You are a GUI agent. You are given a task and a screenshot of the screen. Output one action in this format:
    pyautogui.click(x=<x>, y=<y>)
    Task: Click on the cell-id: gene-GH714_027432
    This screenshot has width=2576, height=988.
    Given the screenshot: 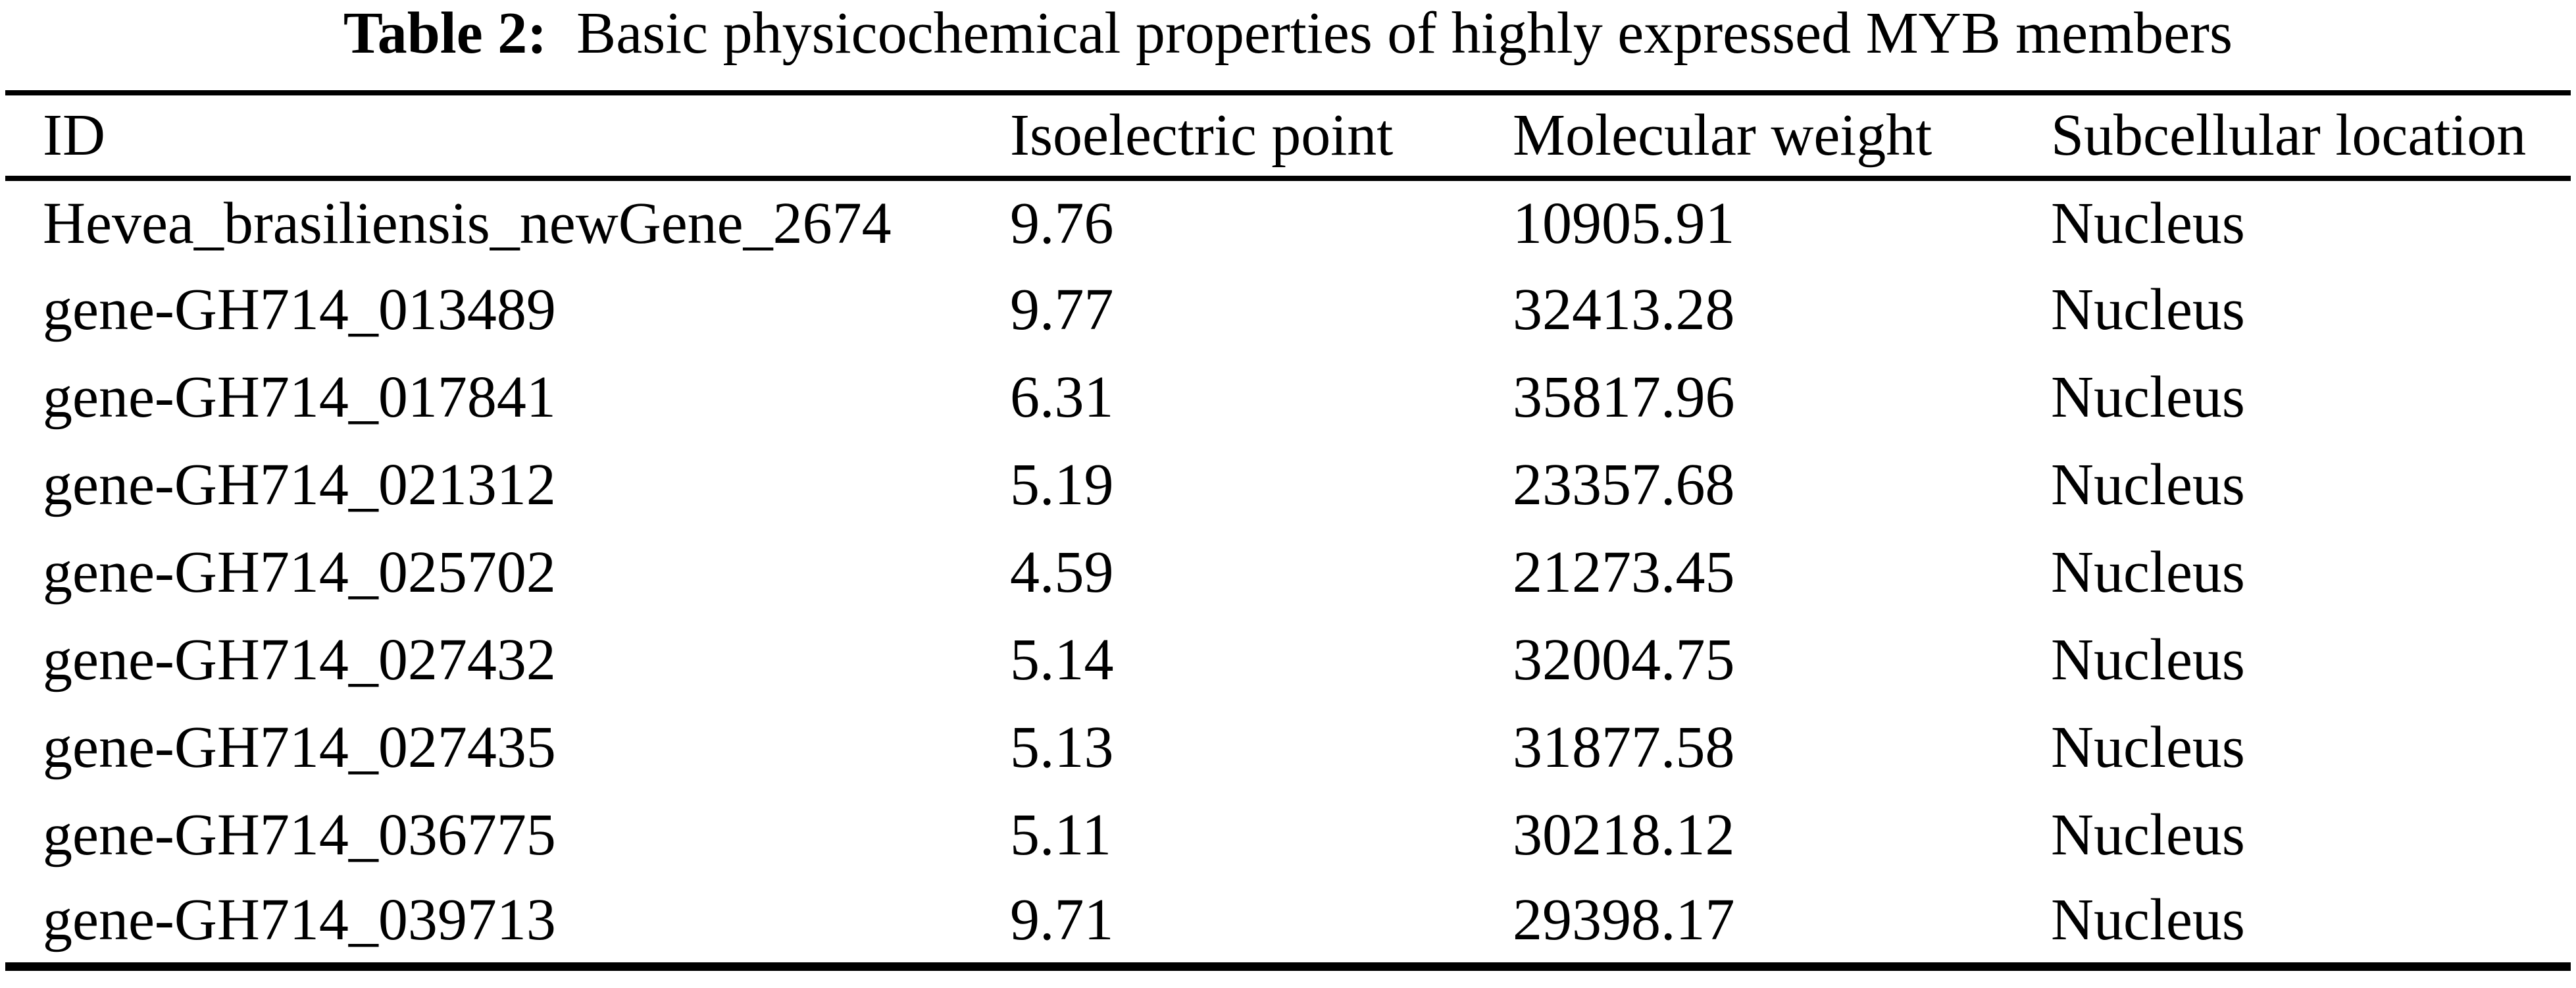 What is the action you would take?
    pyautogui.click(x=299, y=659)
    